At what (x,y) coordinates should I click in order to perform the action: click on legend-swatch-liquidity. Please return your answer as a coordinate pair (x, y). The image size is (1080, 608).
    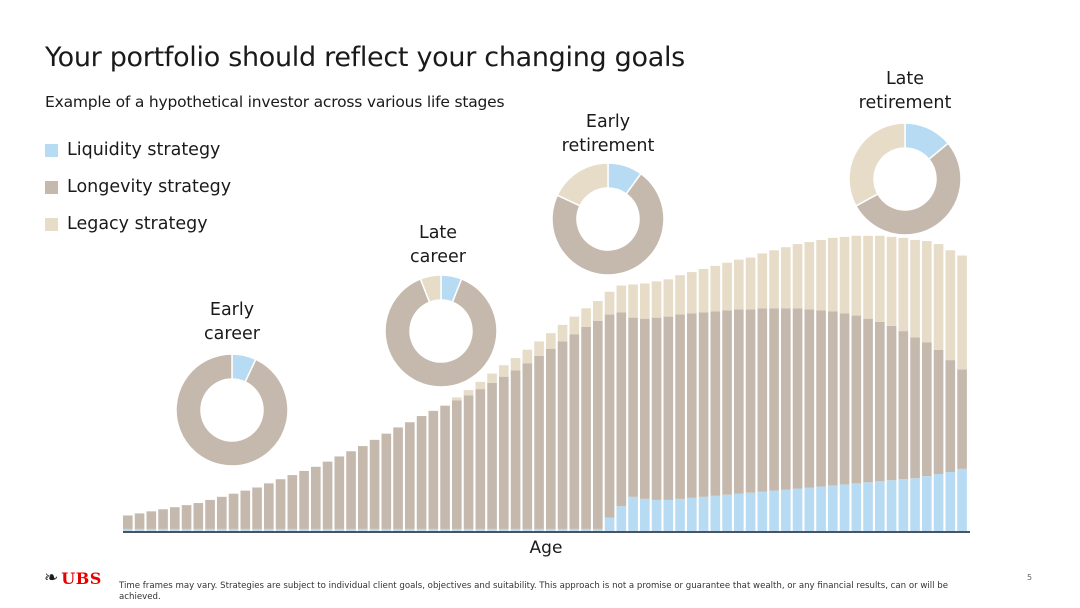
    Looking at the image, I should click on (51, 150).